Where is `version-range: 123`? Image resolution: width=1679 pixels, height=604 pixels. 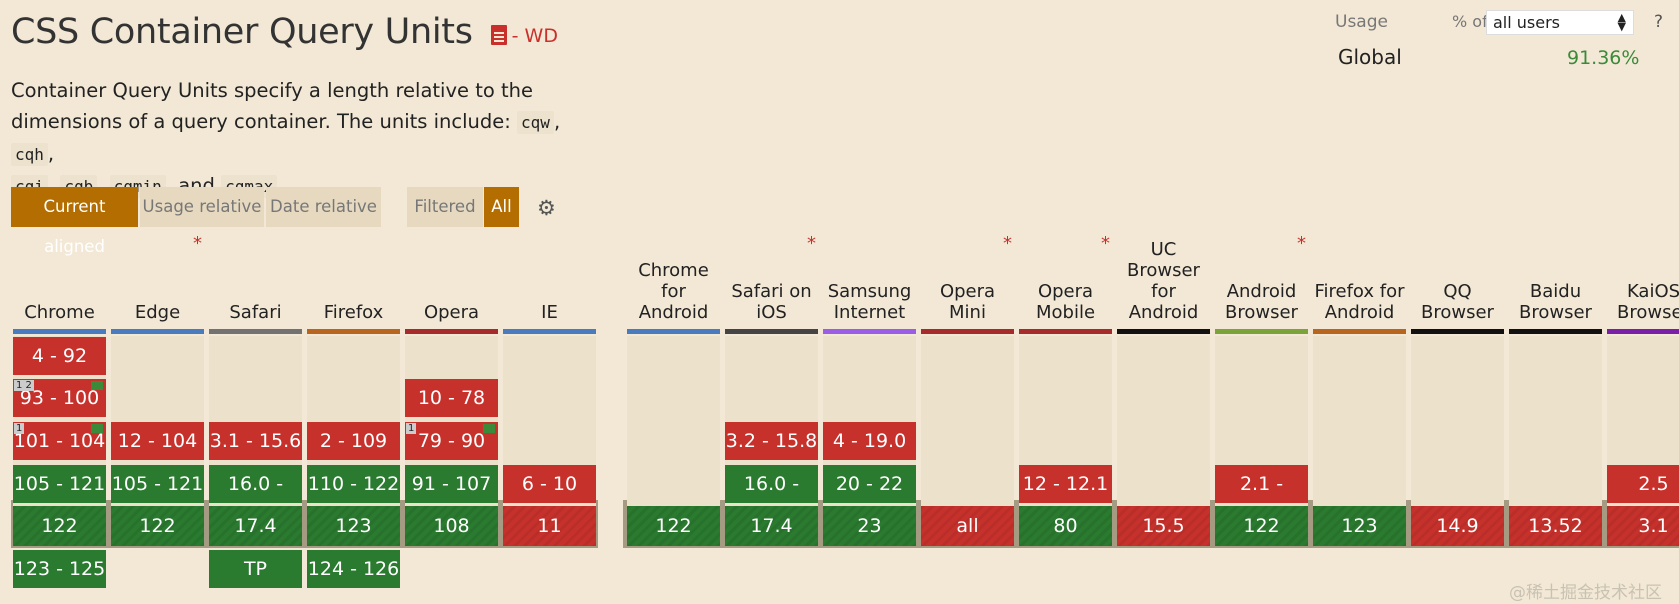 version-range: 123 is located at coordinates (353, 526).